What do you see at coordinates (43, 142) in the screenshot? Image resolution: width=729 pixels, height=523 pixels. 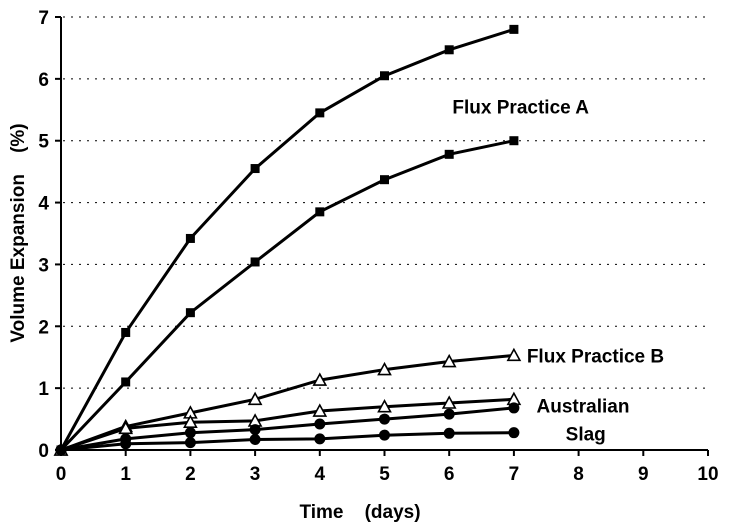 I see `y-tick-label-5: 5` at bounding box center [43, 142].